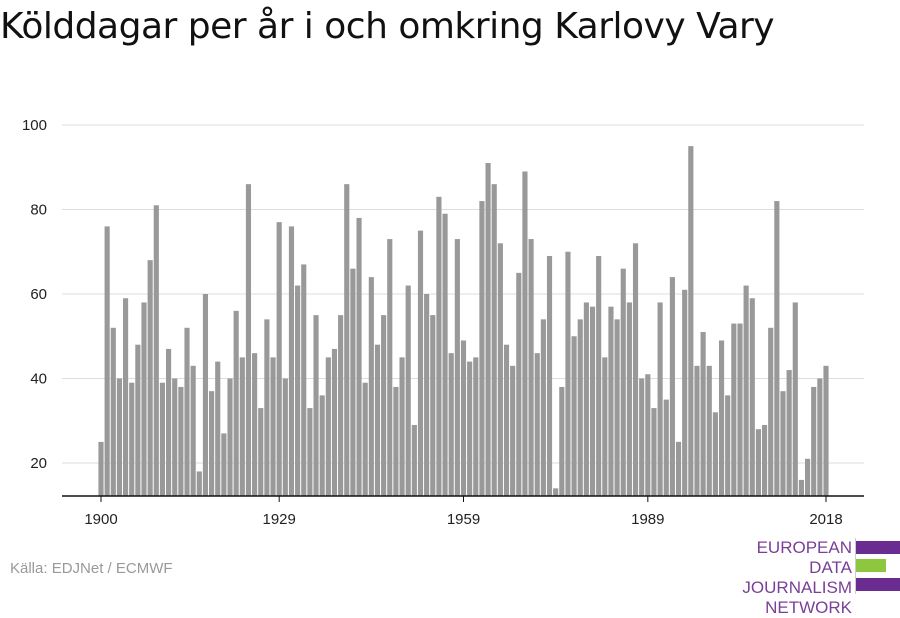  Describe the element at coordinates (38, 210) in the screenshot. I see `y-tick-label: 80` at that location.